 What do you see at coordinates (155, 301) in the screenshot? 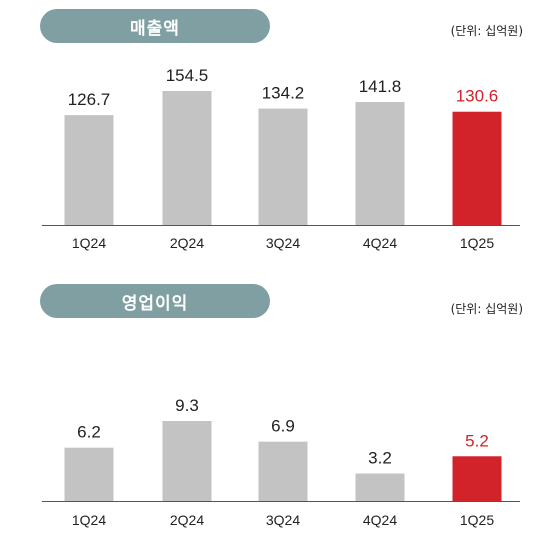
I see `operating-profit-title-pill: 영업이익` at bounding box center [155, 301].